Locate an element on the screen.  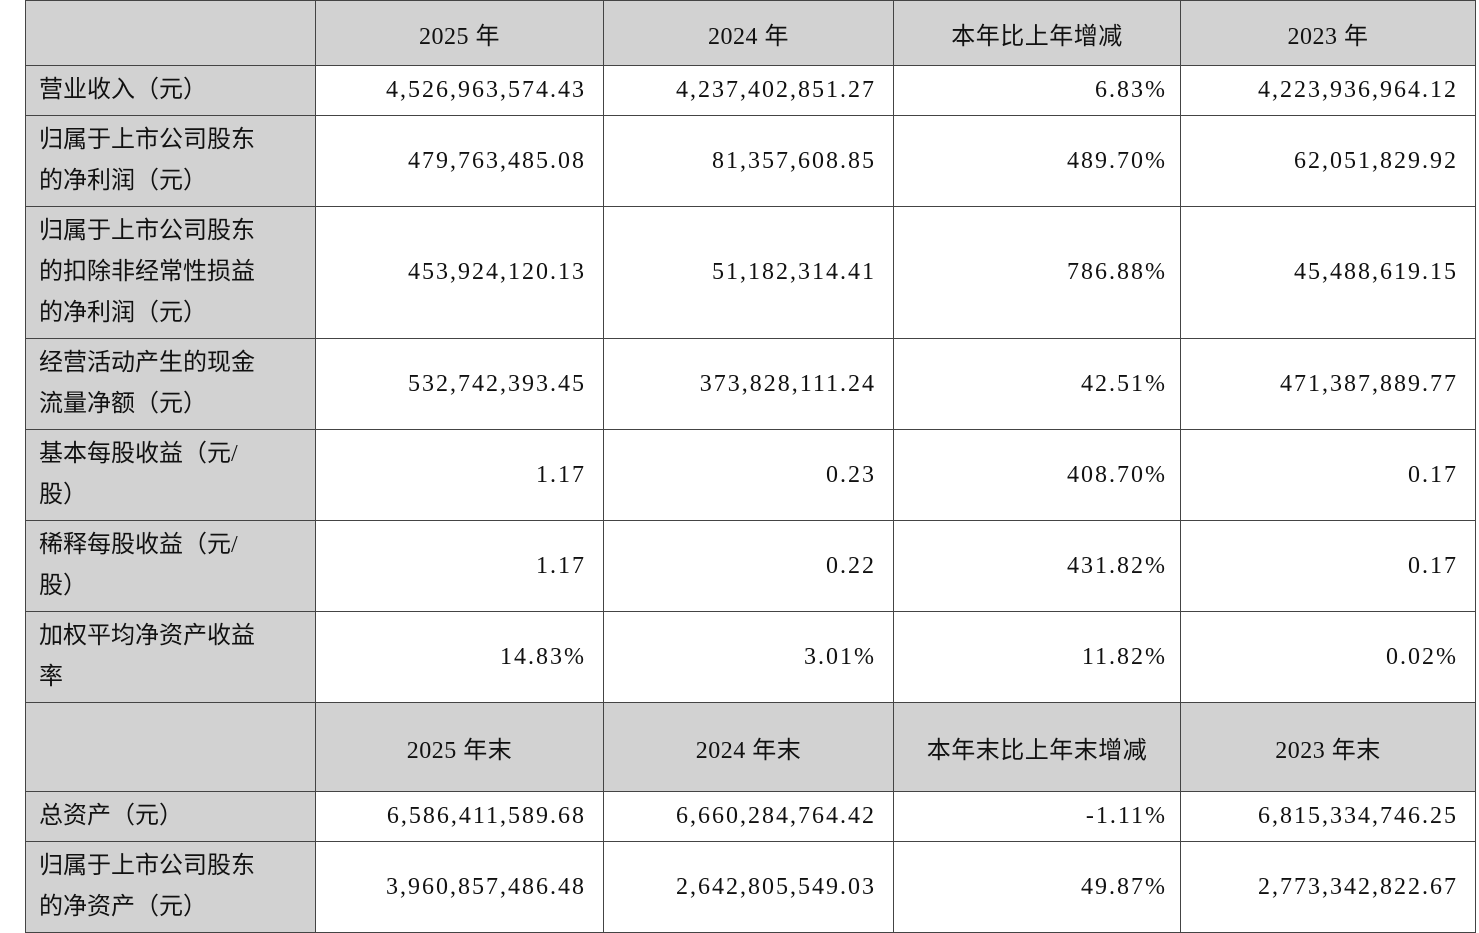
value-change: 786.88% is located at coordinates (1037, 272).